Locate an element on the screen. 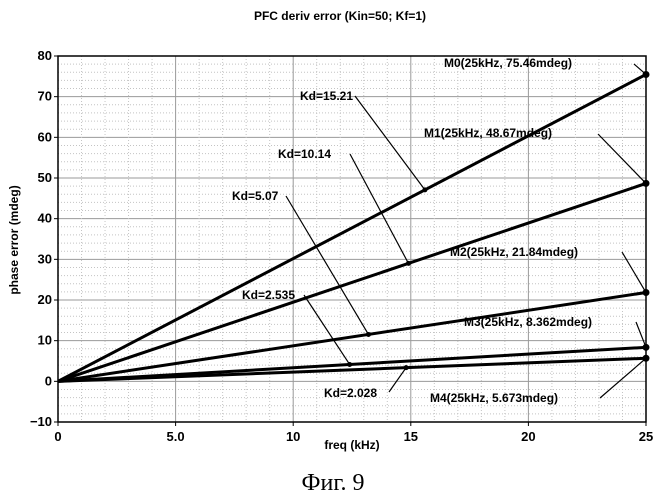 The height and width of the screenshot is (500, 666). y-tick-label: 40 is located at coordinates (45, 218).